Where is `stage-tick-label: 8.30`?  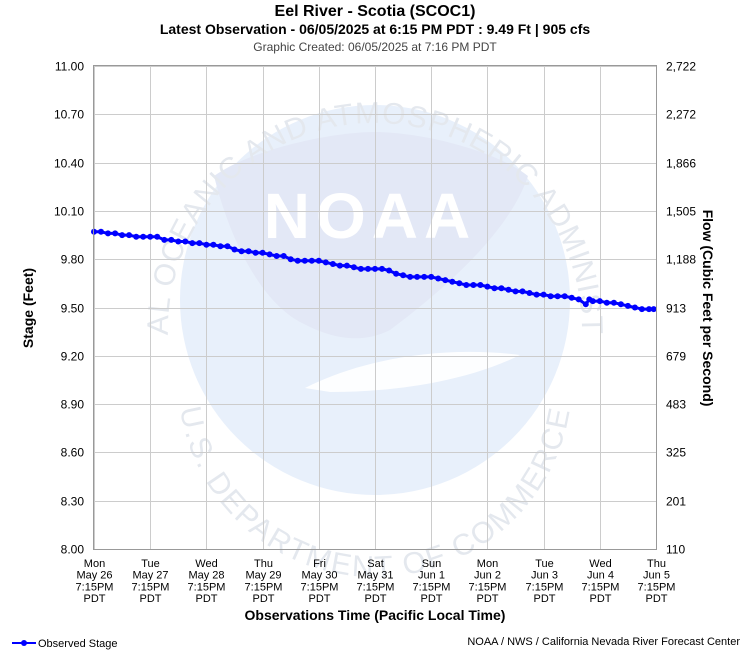
stage-tick-label: 8.30 is located at coordinates (73, 502).